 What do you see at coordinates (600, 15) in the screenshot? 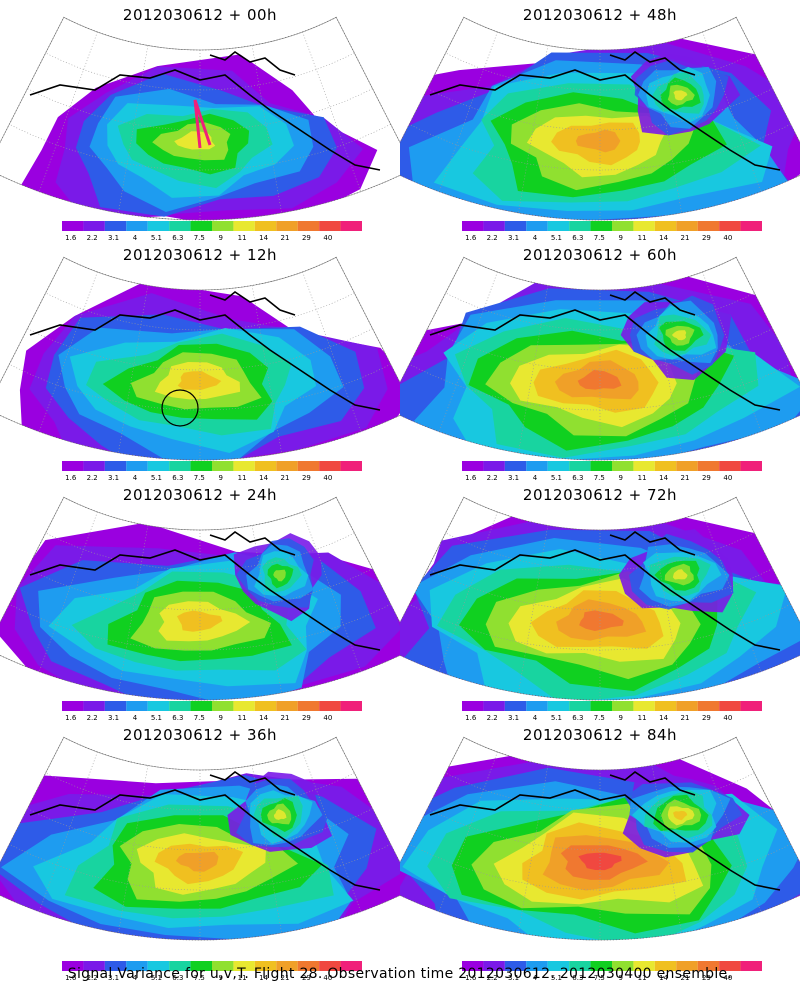
I see `panel-title: 2012030612 + 48h` at bounding box center [600, 15].